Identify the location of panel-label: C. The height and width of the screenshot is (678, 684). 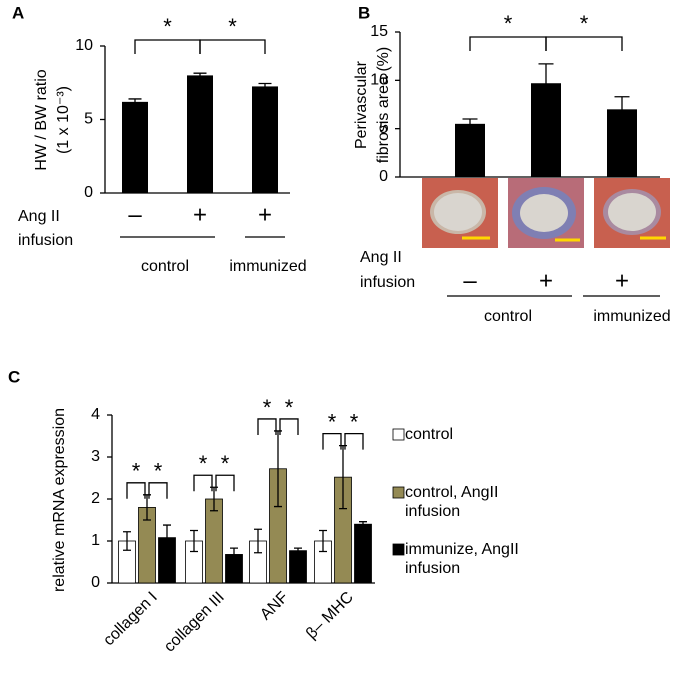
(14, 376).